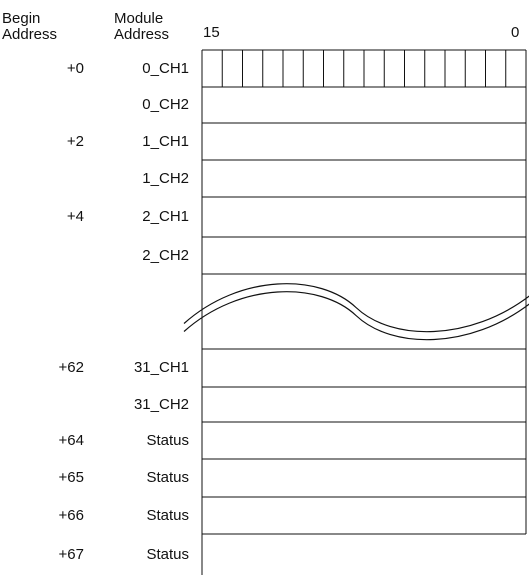  I want to click on begin-address-label: +67, so click(71, 554).